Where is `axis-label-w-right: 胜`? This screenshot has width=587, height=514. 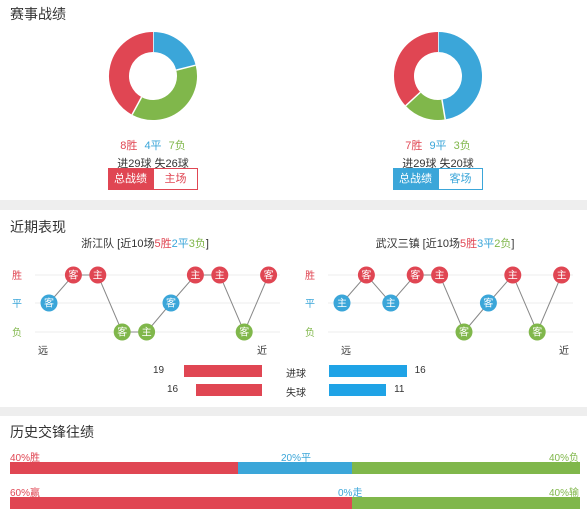 axis-label-w-right: 胜 is located at coordinates (310, 276).